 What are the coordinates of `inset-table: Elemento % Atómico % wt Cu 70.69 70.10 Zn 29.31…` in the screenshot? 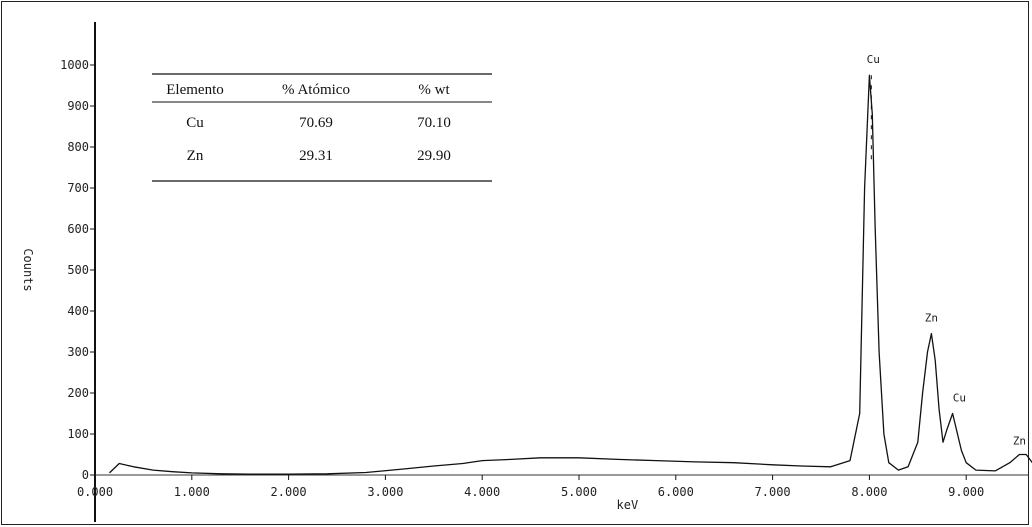 It's located at (322, 127).